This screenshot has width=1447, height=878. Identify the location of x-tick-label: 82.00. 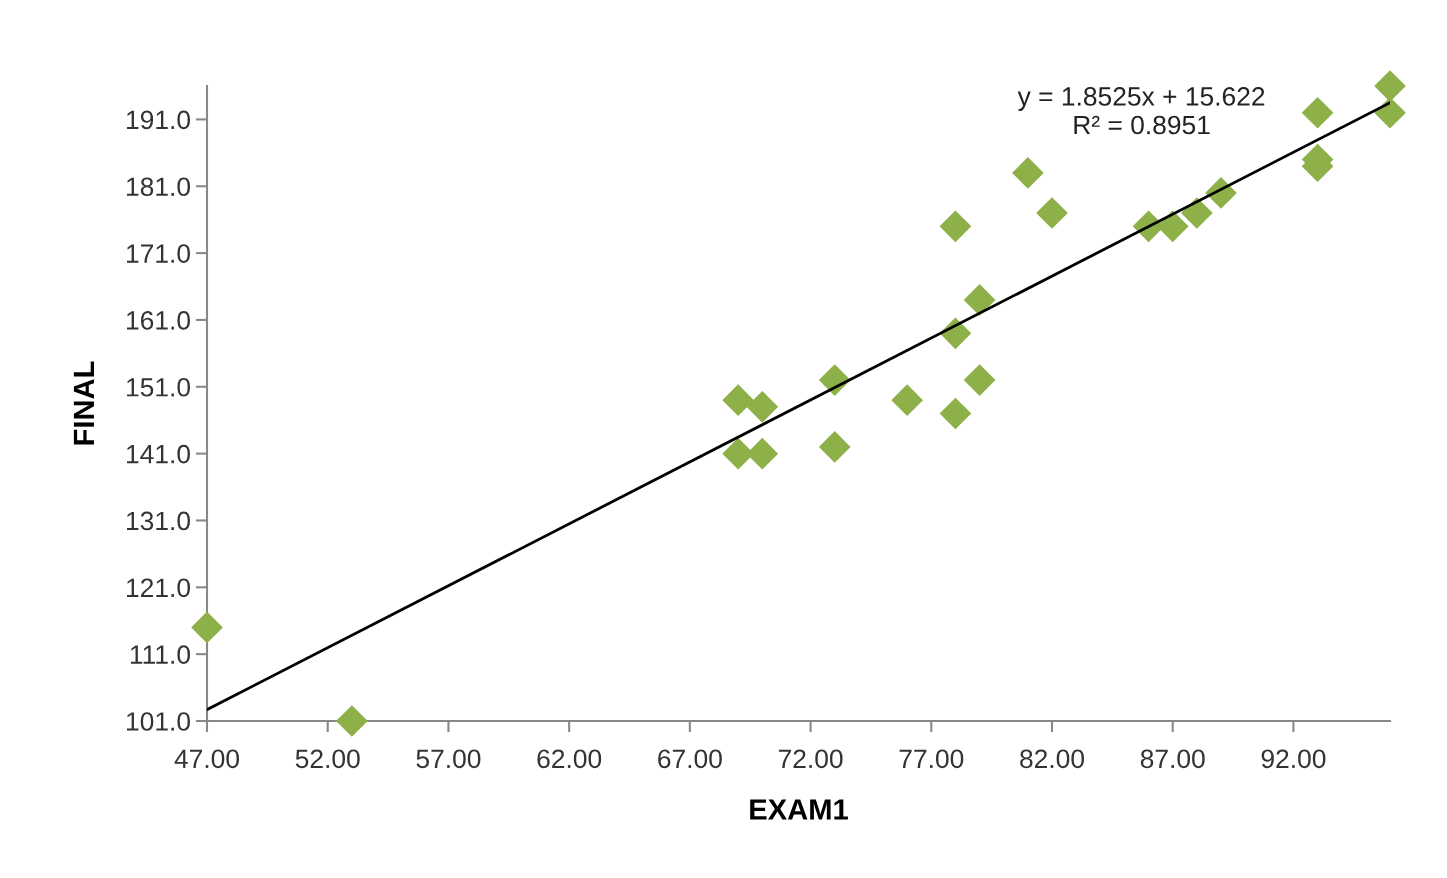
(1052, 759).